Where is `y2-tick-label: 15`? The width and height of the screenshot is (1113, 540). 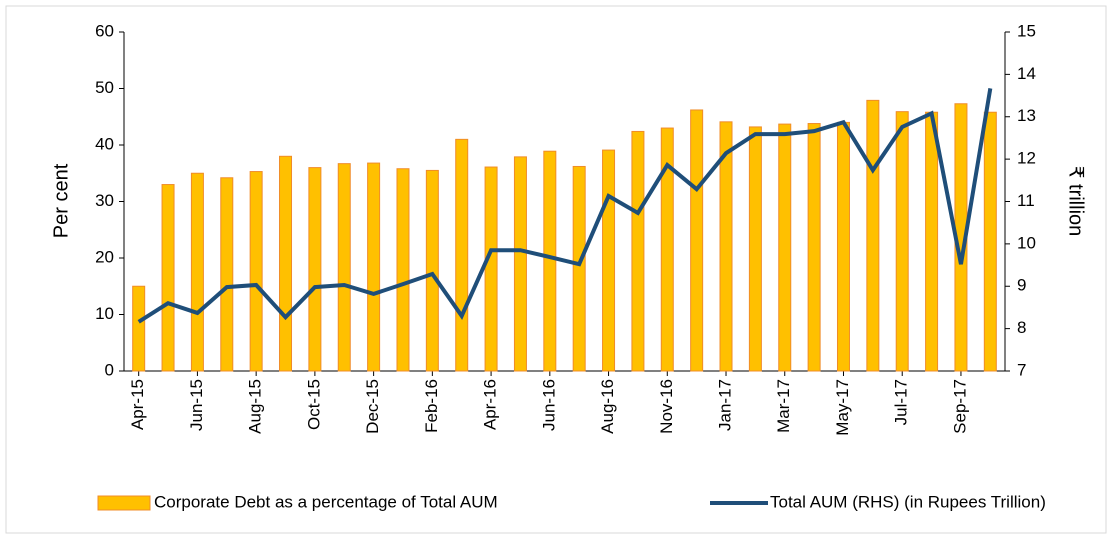 y2-tick-label: 15 is located at coordinates (1026, 30).